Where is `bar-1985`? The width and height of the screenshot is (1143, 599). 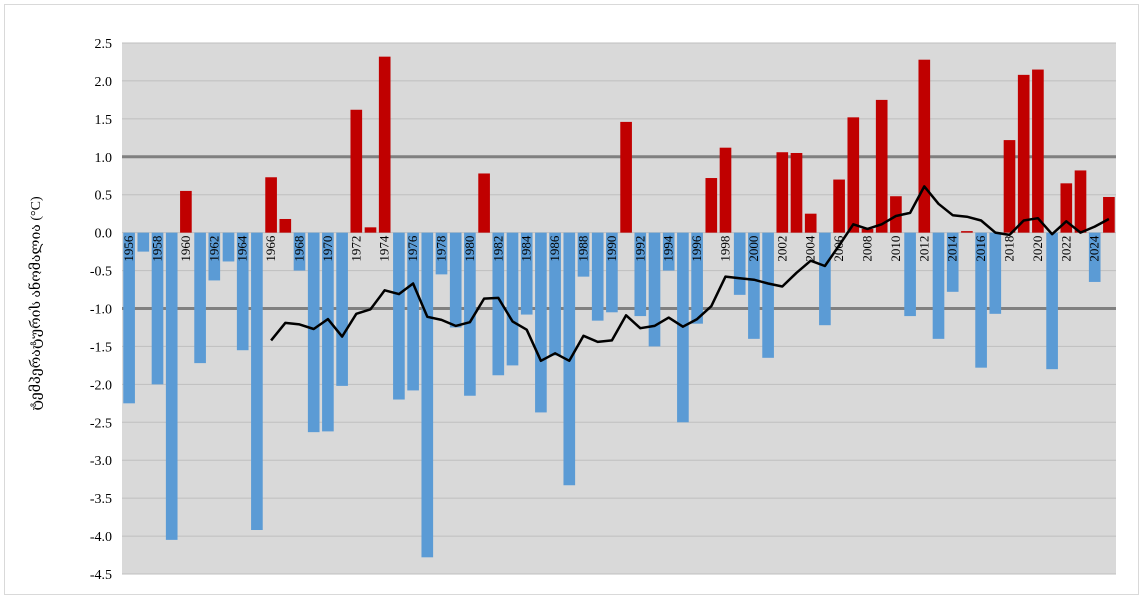 bar-1985 is located at coordinates (541, 322).